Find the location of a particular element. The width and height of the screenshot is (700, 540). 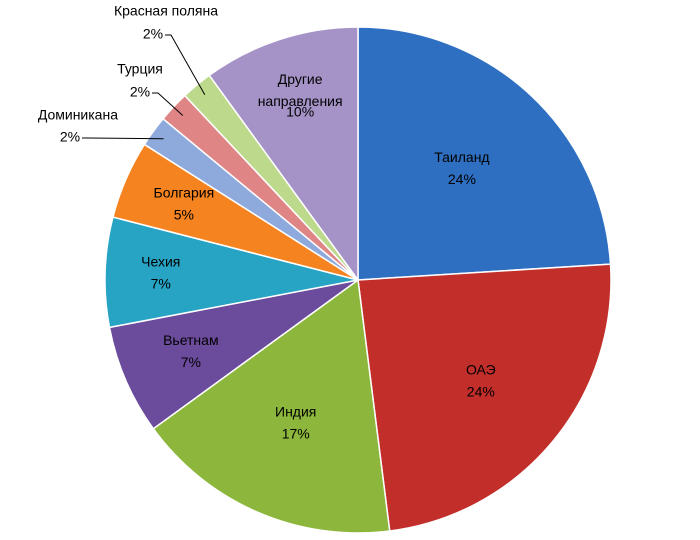

slice-label: Турция is located at coordinates (140, 69).